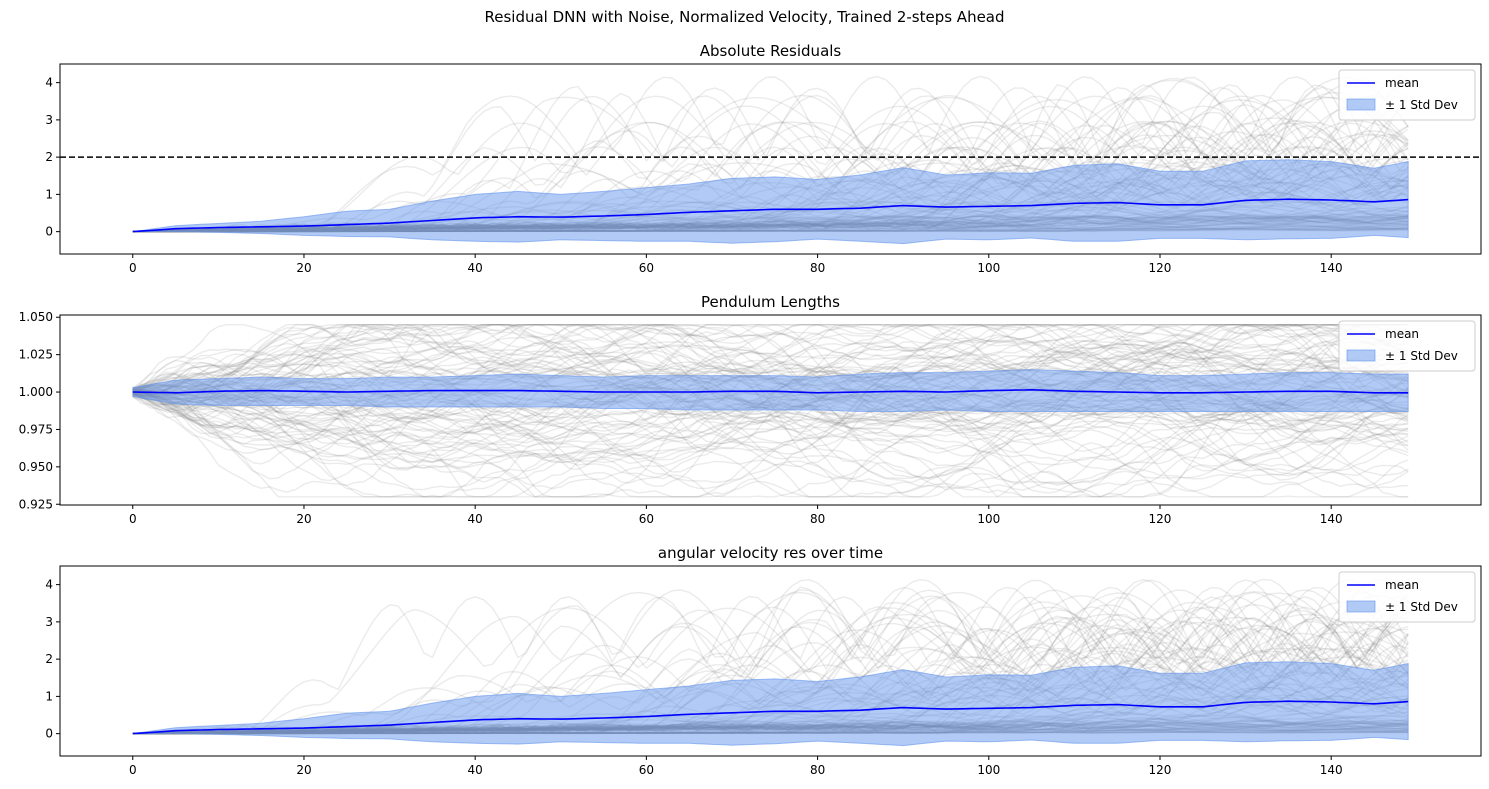  I want to click on y-tick-label: 0.975, so click(36, 429).